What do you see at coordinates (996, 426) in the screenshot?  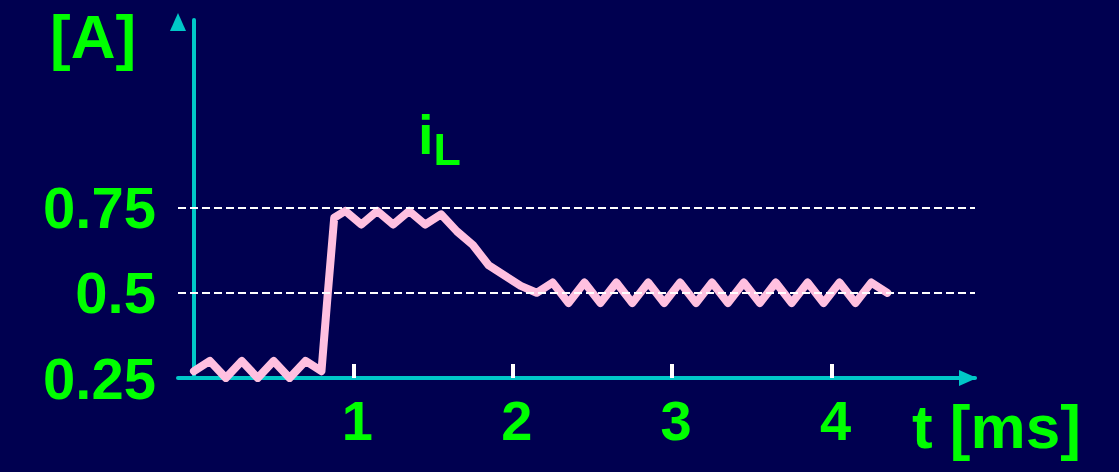 I see `x-axis-title: t [ms]` at bounding box center [996, 426].